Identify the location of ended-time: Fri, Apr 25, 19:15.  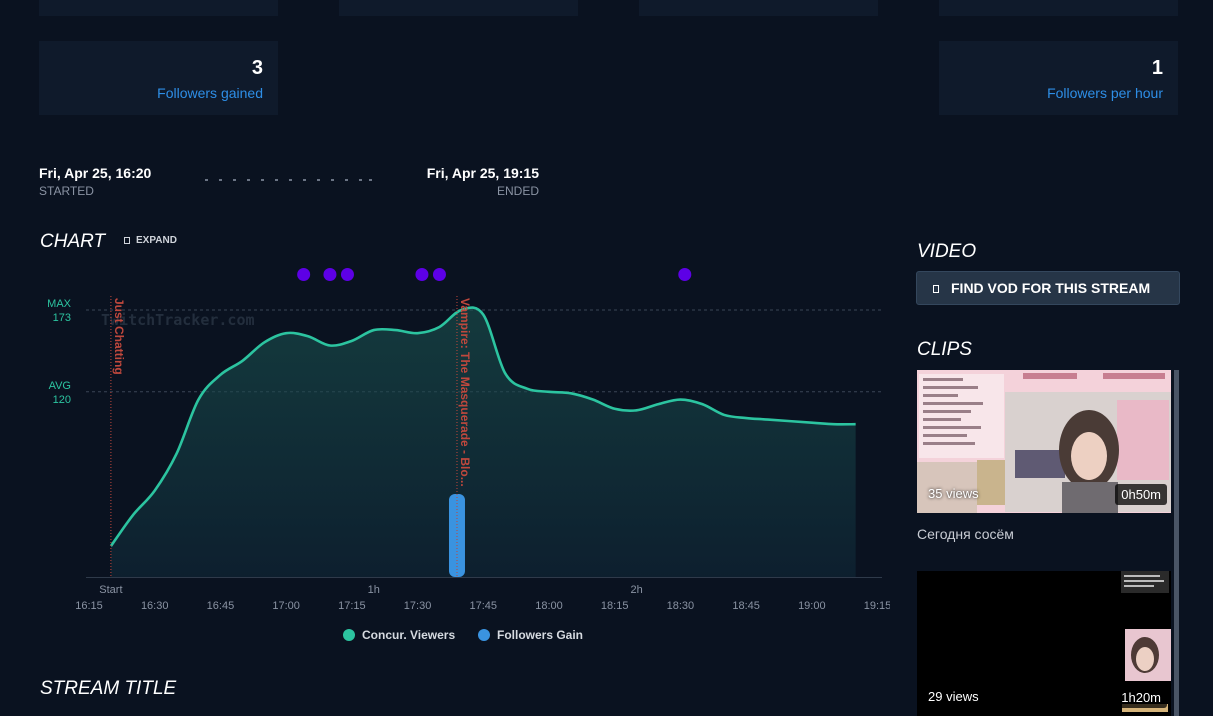
(482, 173).